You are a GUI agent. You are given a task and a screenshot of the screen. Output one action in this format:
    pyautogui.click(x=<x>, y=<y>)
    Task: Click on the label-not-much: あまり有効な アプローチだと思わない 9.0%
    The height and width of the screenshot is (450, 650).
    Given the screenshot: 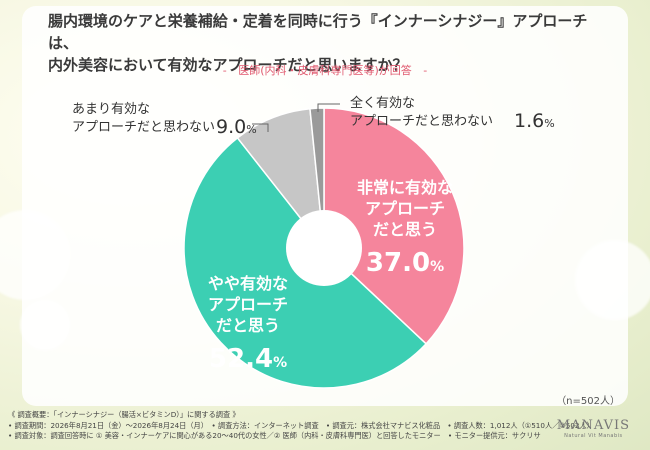 What is the action you would take?
    pyautogui.click(x=164, y=120)
    